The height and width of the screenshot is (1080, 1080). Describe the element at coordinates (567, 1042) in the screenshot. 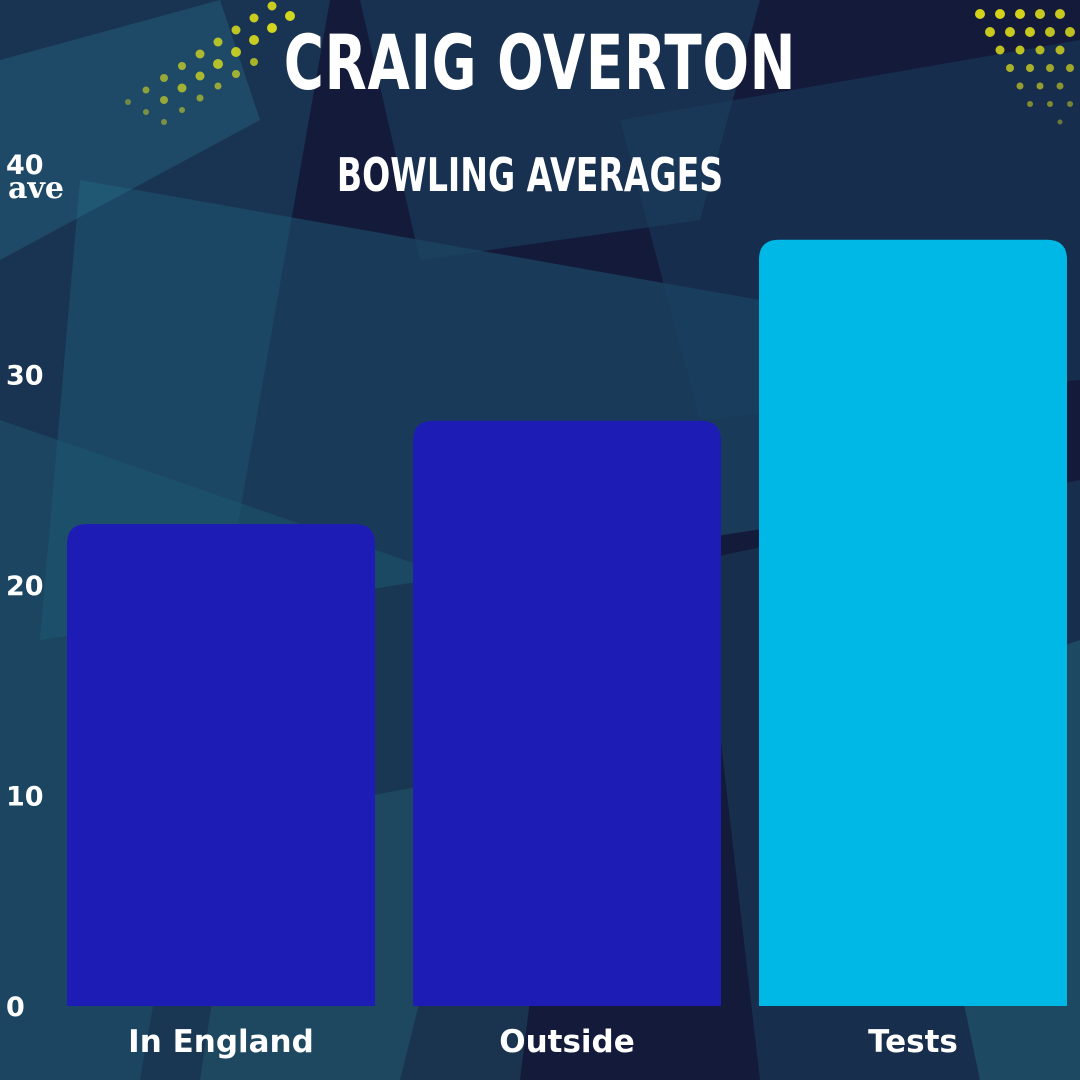

I see `x-tick-label: Outside` at that location.